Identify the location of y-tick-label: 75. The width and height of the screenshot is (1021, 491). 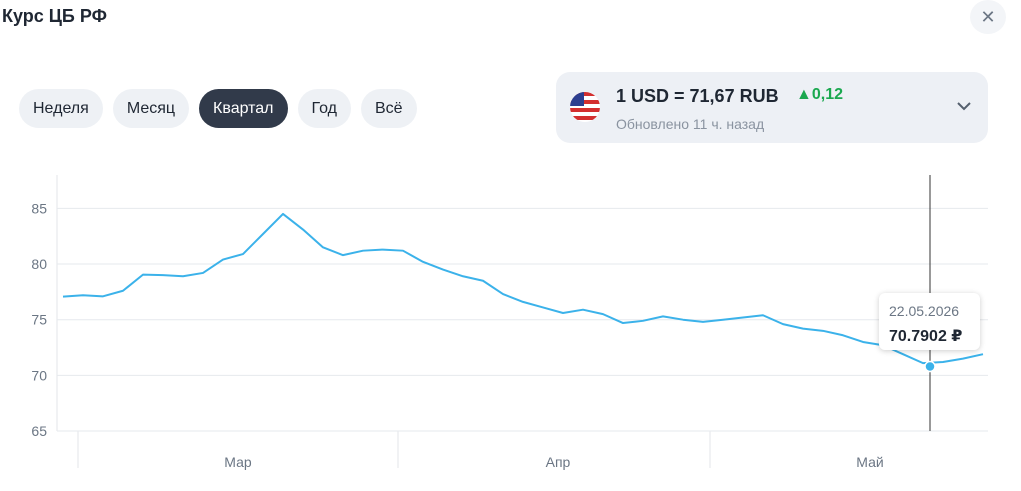
(39, 320).